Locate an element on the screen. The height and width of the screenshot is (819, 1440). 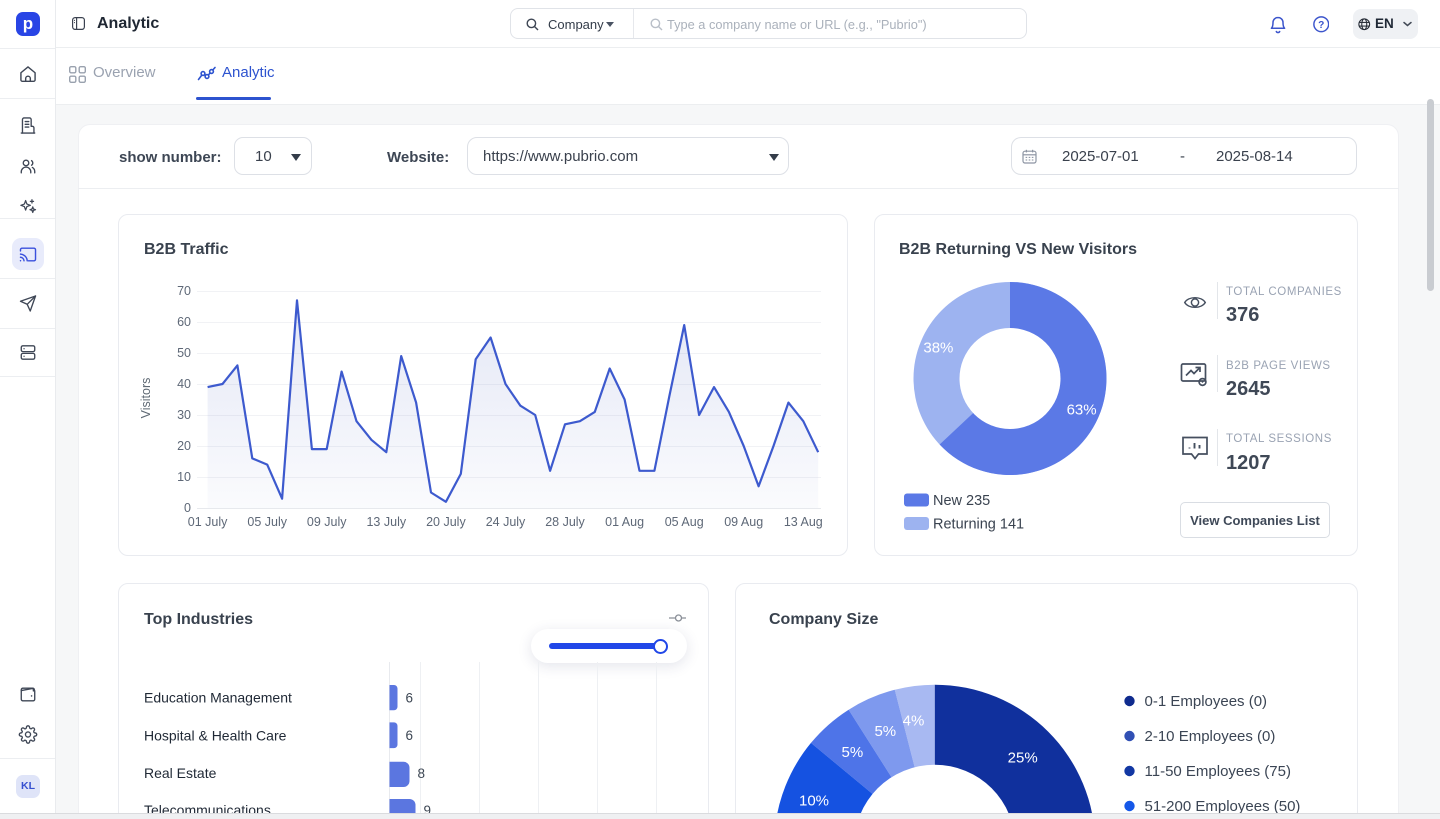
svg-text: 70 is located at coordinates (184, 291).